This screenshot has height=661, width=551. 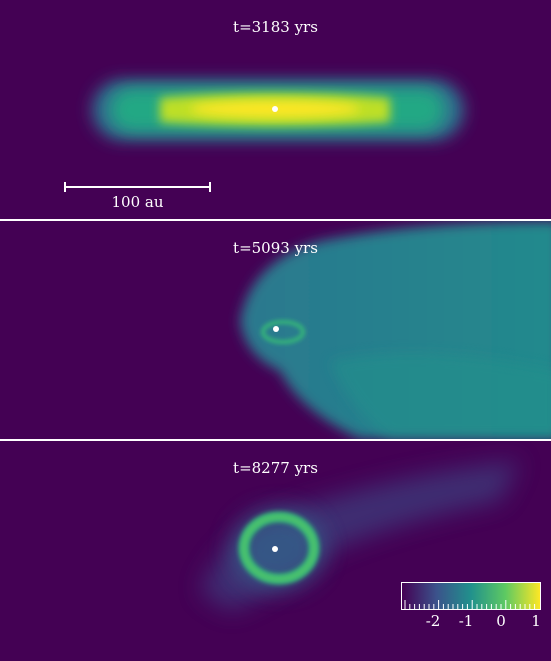 What do you see at coordinates (440, 396) in the screenshot?
I see `outflow-inner` at bounding box center [440, 396].